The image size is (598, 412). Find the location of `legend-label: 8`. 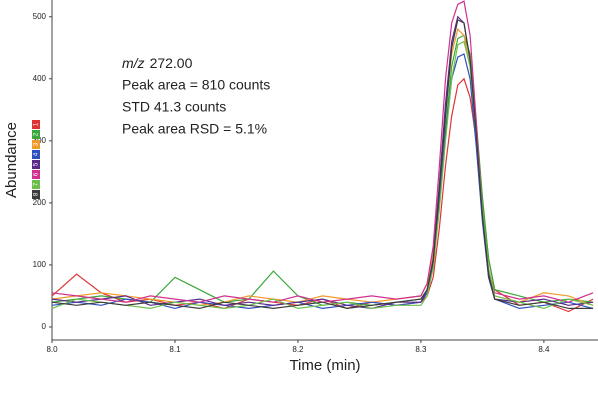

legend-label: 8 is located at coordinates (37, 194).